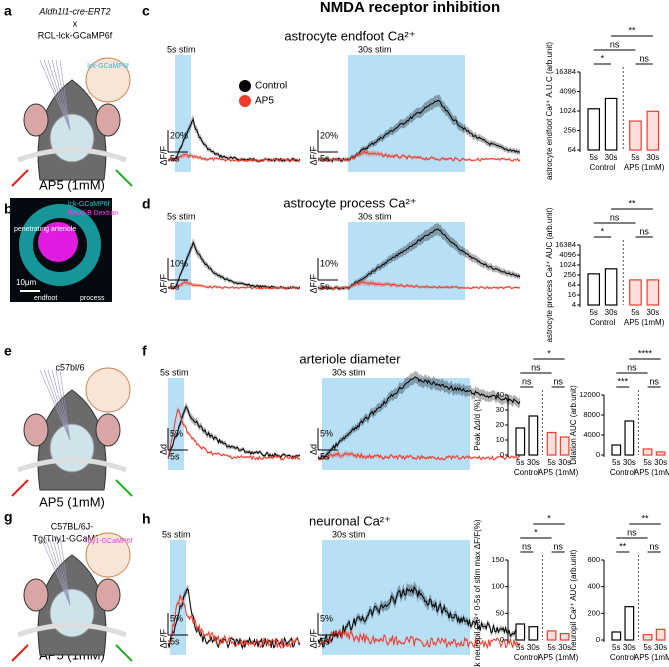 The height and width of the screenshot is (667, 669). Describe the element at coordinates (271, 86) in the screenshot. I see `legend-label: Control` at that location.